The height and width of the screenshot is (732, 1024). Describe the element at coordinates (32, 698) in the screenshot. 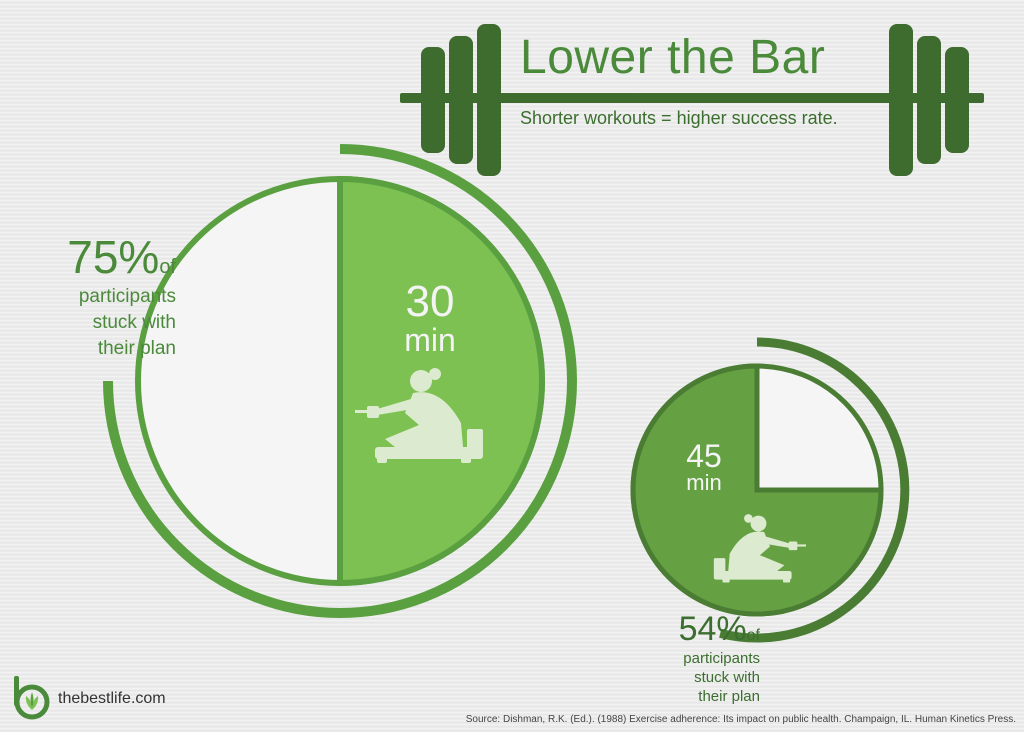

I see `bestlife-logo-icon` at that location.